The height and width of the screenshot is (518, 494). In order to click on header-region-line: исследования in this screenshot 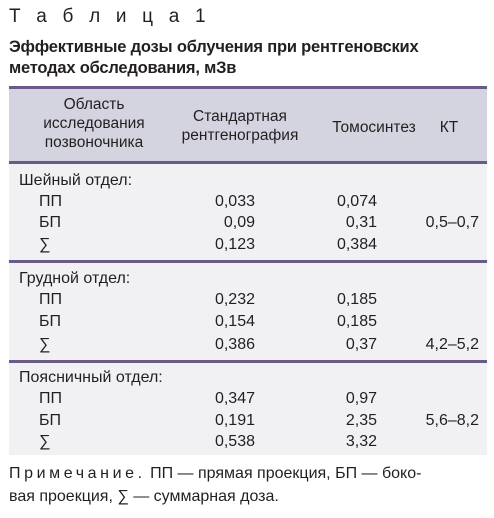, I will do `click(94, 123)`.